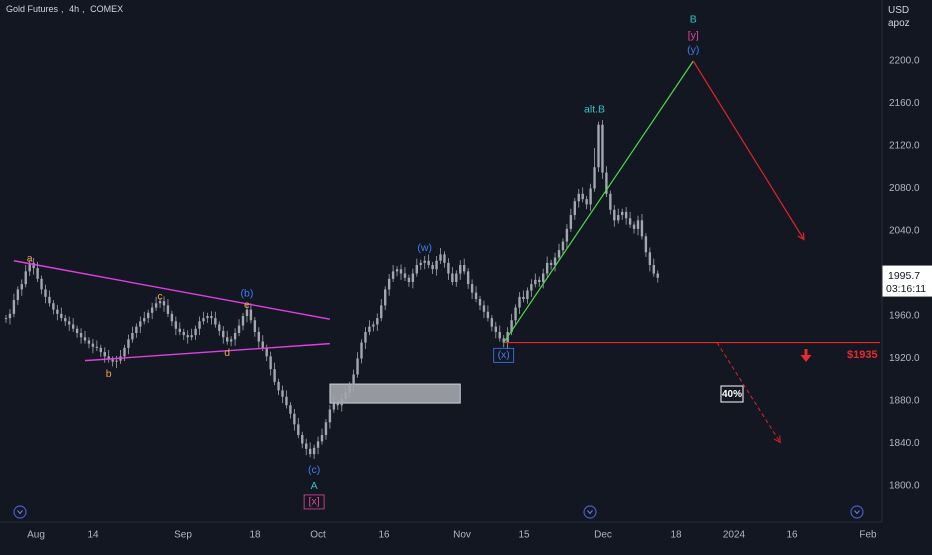  What do you see at coordinates (904, 401) in the screenshot?
I see `price-tick-label: 1880.0` at bounding box center [904, 401].